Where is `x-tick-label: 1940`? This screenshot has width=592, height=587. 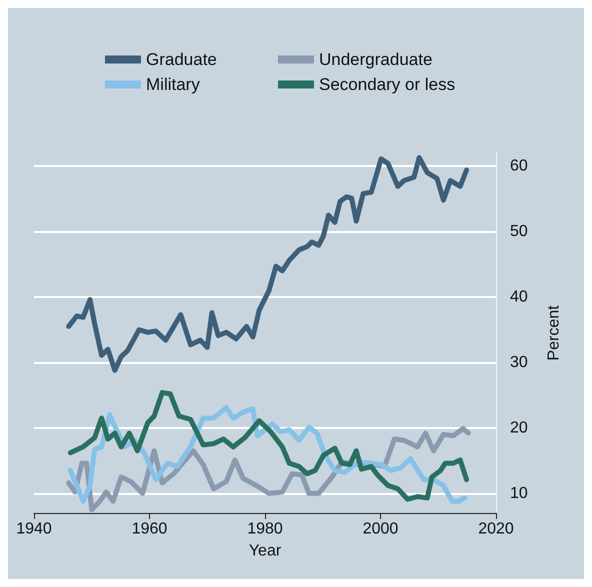
x-tick-label: 1940 is located at coordinates (34, 529).